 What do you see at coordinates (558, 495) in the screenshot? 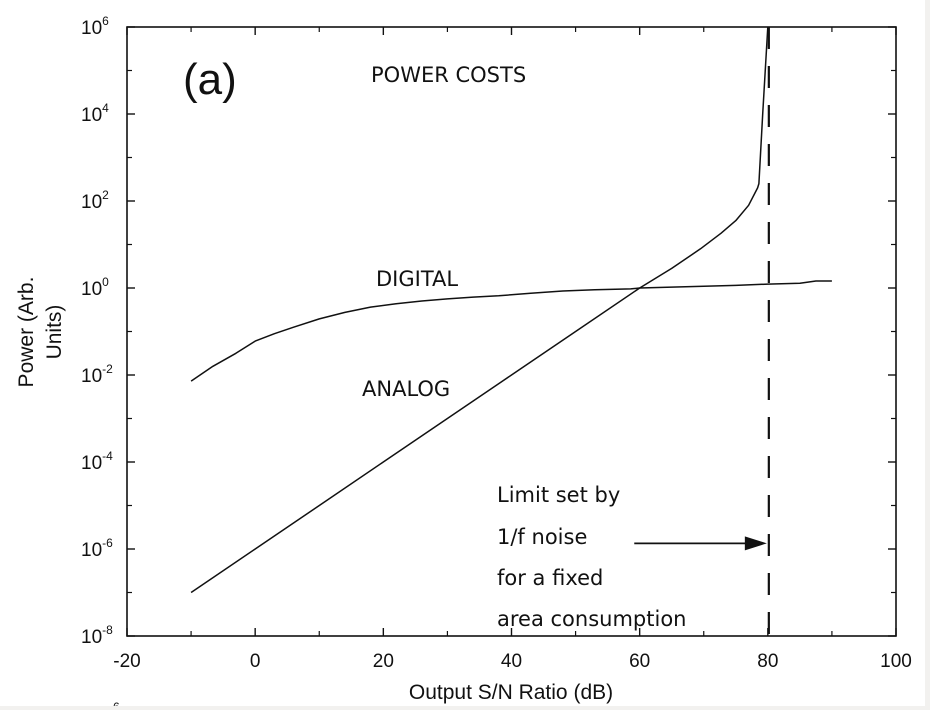
I see `annotation-line-1: Limit set by` at bounding box center [558, 495].